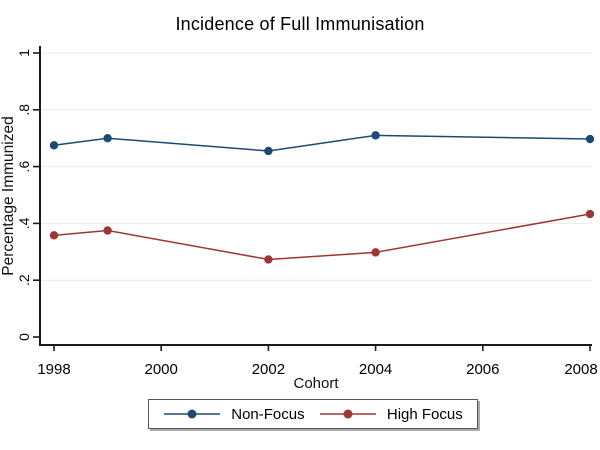  What do you see at coordinates (192, 414) in the screenshot?
I see `non-focus-line-marker-icon` at bounding box center [192, 414].